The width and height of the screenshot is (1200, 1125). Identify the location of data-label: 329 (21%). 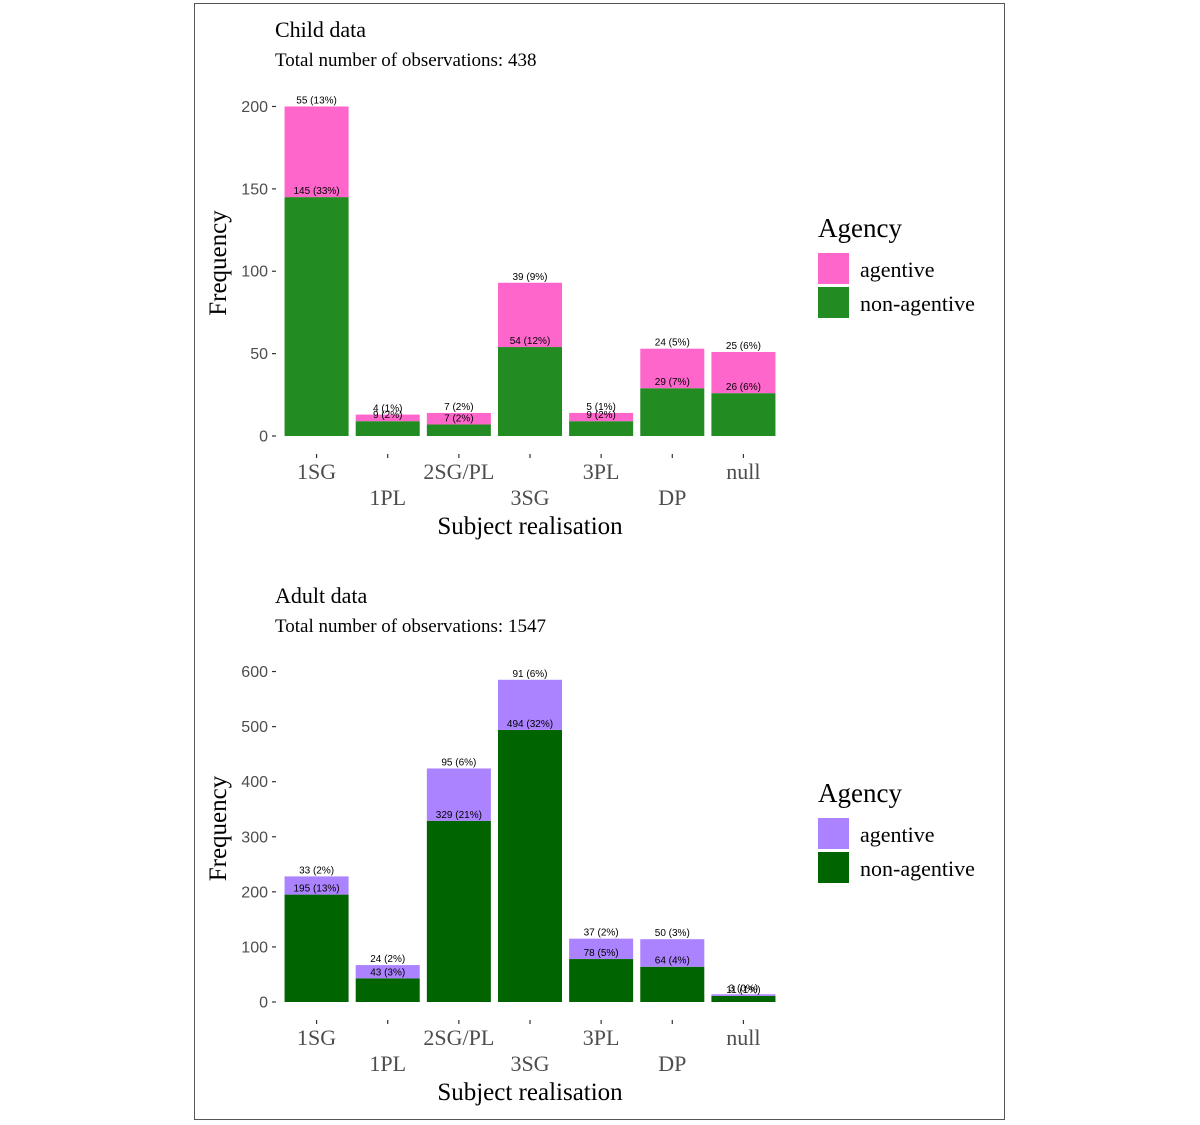
(459, 815).